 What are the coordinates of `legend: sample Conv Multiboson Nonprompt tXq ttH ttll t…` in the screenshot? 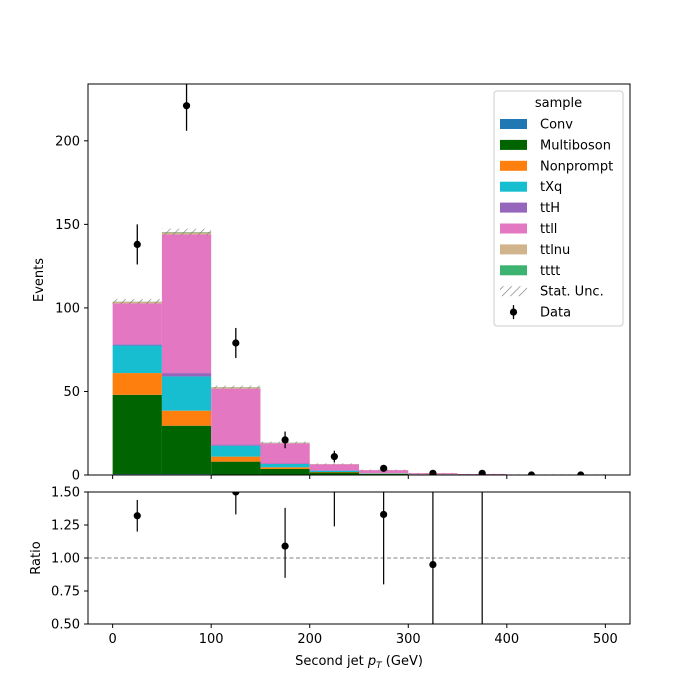 It's located at (558, 208).